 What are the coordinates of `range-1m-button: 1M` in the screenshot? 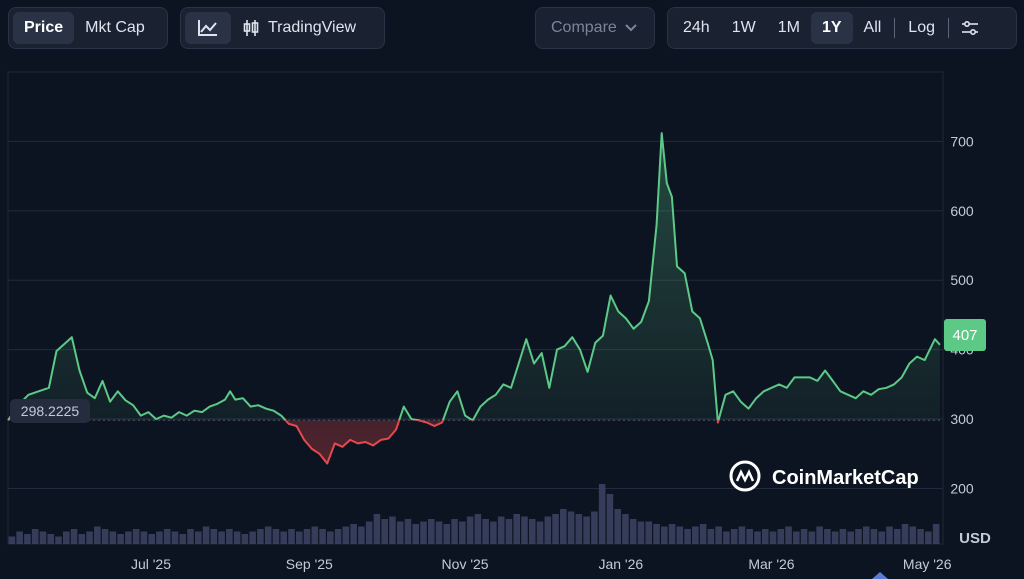 It's located at (788, 27).